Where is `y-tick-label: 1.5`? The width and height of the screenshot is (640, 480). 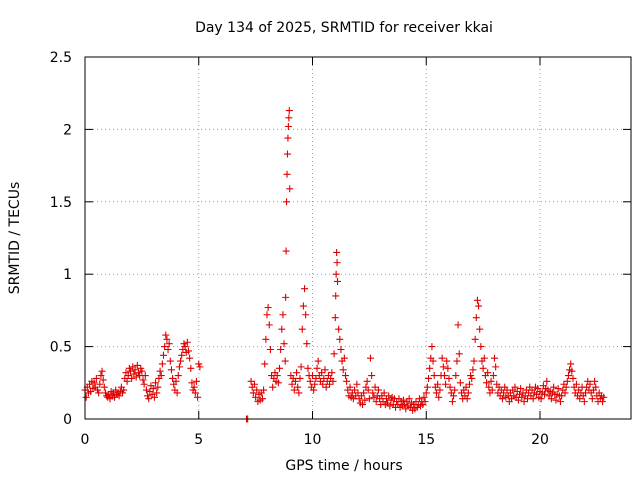
y-tick-label: 1.5 is located at coordinates (61, 203).